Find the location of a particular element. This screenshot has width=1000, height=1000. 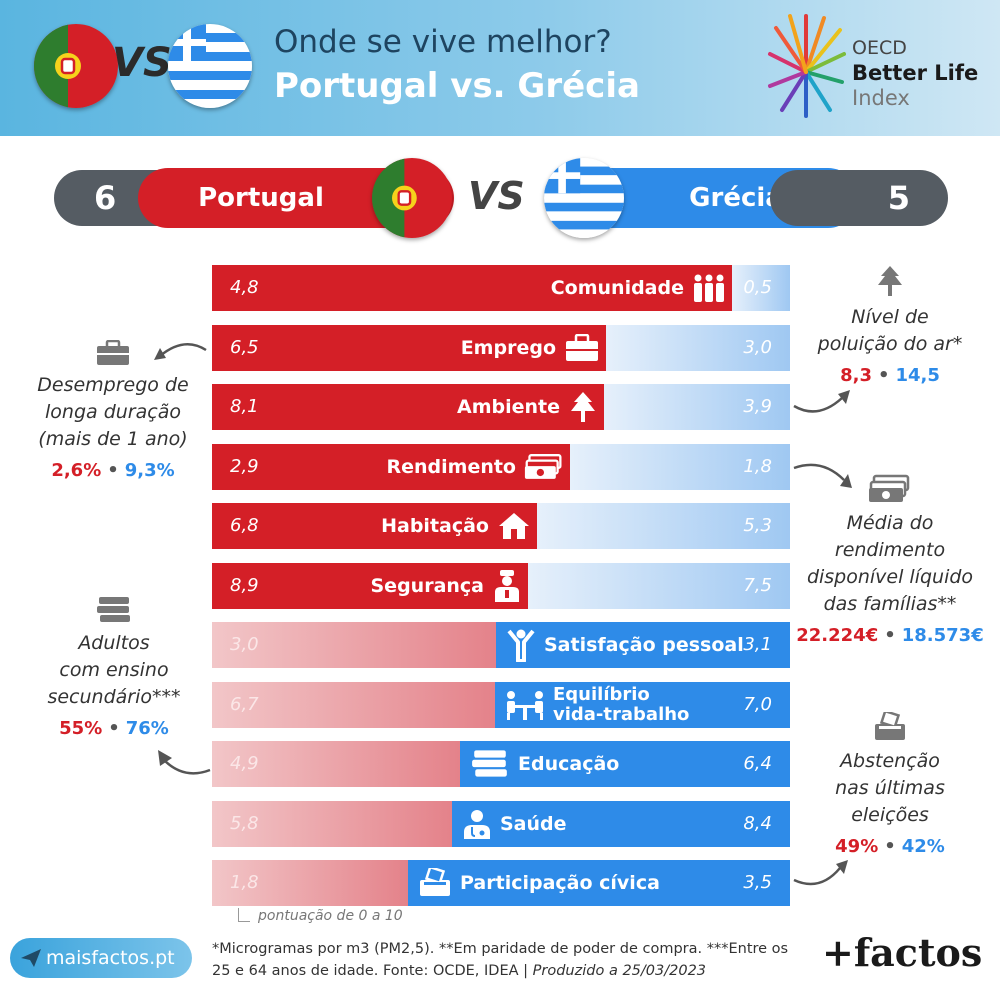

category-label-equilibrio-vida-trabalho: Equilíbrio vida-trabalho is located at coordinates (597, 705).